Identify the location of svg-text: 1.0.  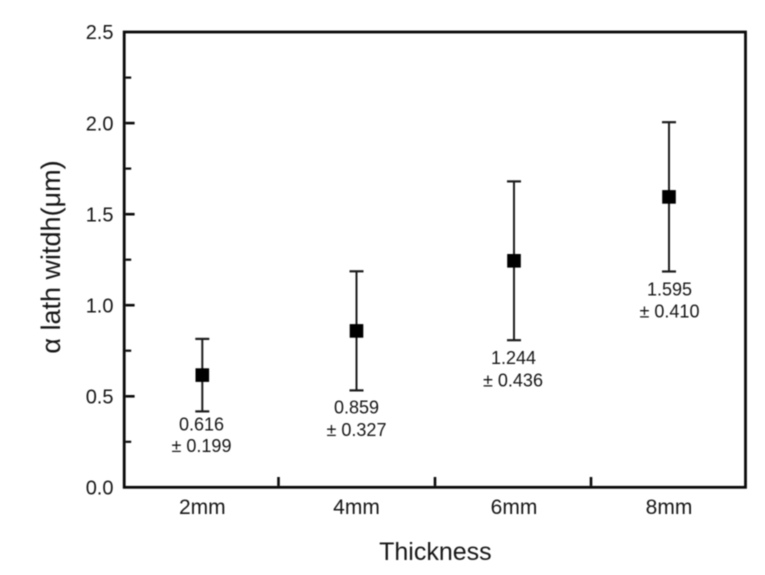
(100, 306).